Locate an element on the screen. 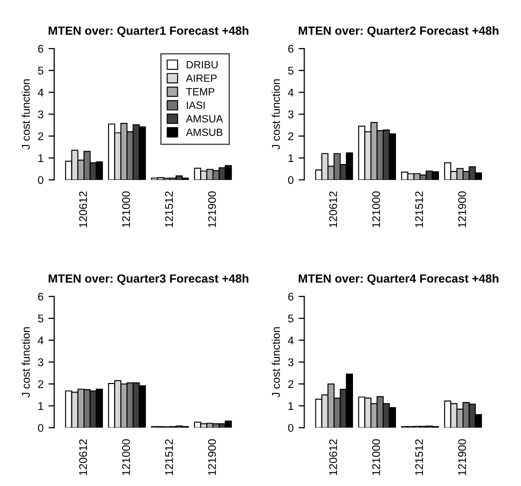 This screenshot has height=486, width=521. legend-label: DRIBU is located at coordinates (202, 64).